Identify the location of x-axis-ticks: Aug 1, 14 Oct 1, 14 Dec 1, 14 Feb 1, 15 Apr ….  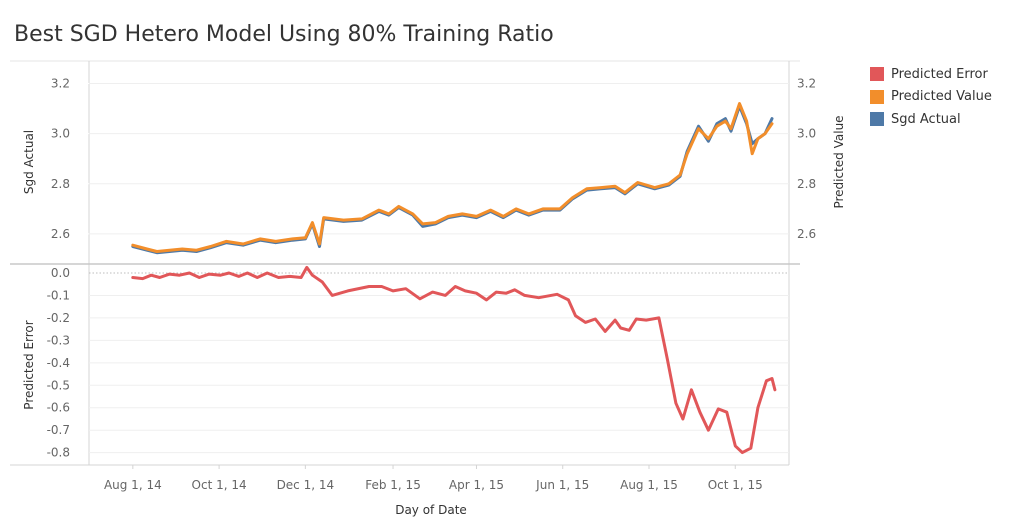
(433, 478).